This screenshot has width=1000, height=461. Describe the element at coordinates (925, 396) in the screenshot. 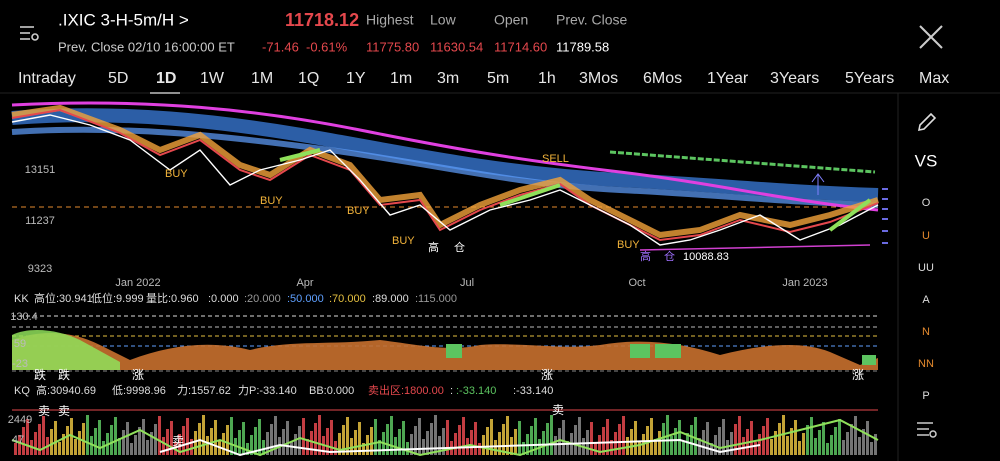

I see `sidebar-button: P` at that location.